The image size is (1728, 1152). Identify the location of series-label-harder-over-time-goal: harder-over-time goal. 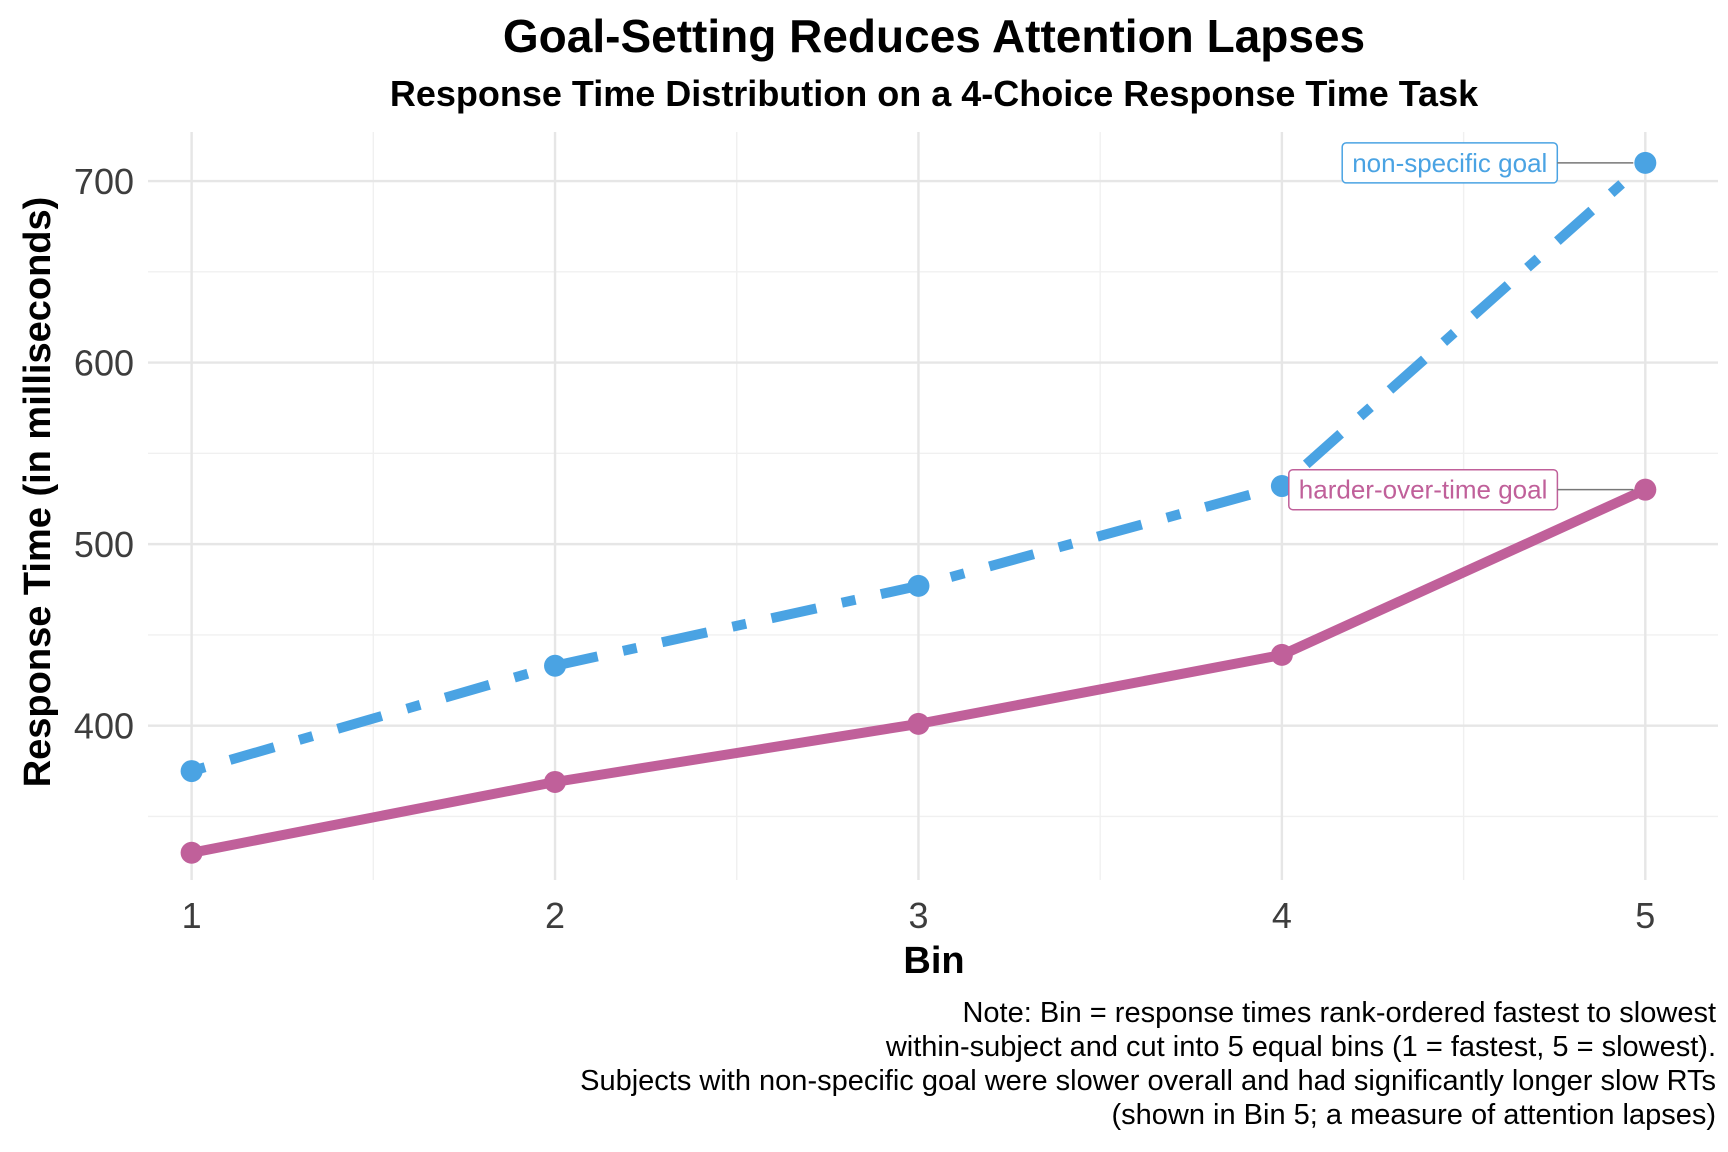
(1461, 489).